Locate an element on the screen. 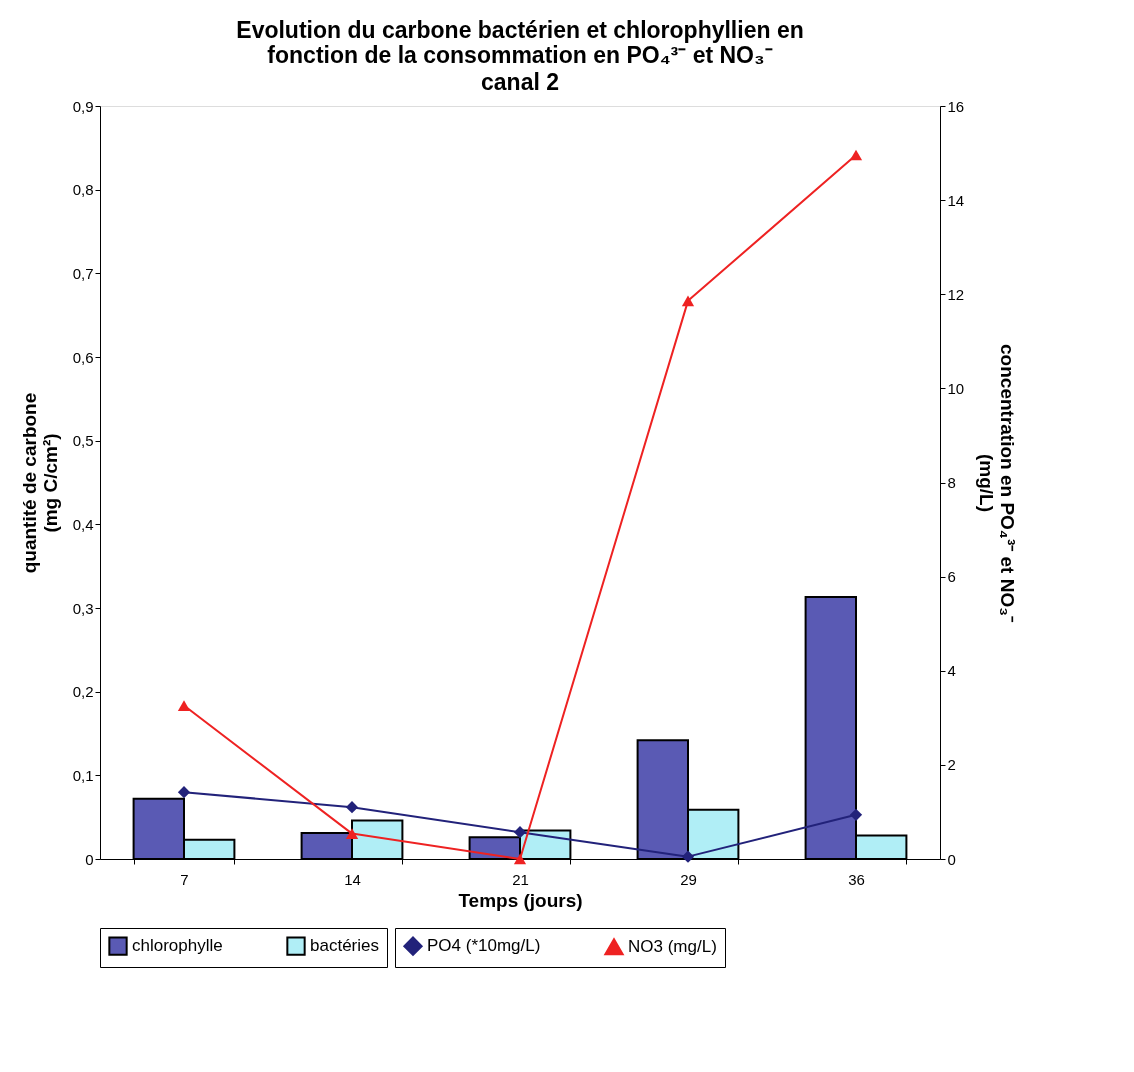 This screenshot has height=1072, width=1134. legend-label: PO4 (*10mg/L) is located at coordinates (484, 946).